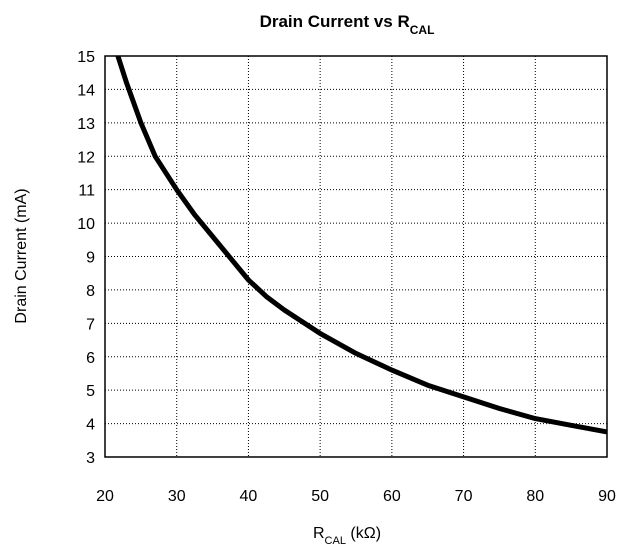  Describe the element at coordinates (86, 224) in the screenshot. I see `y-tick-label: 10` at that location.